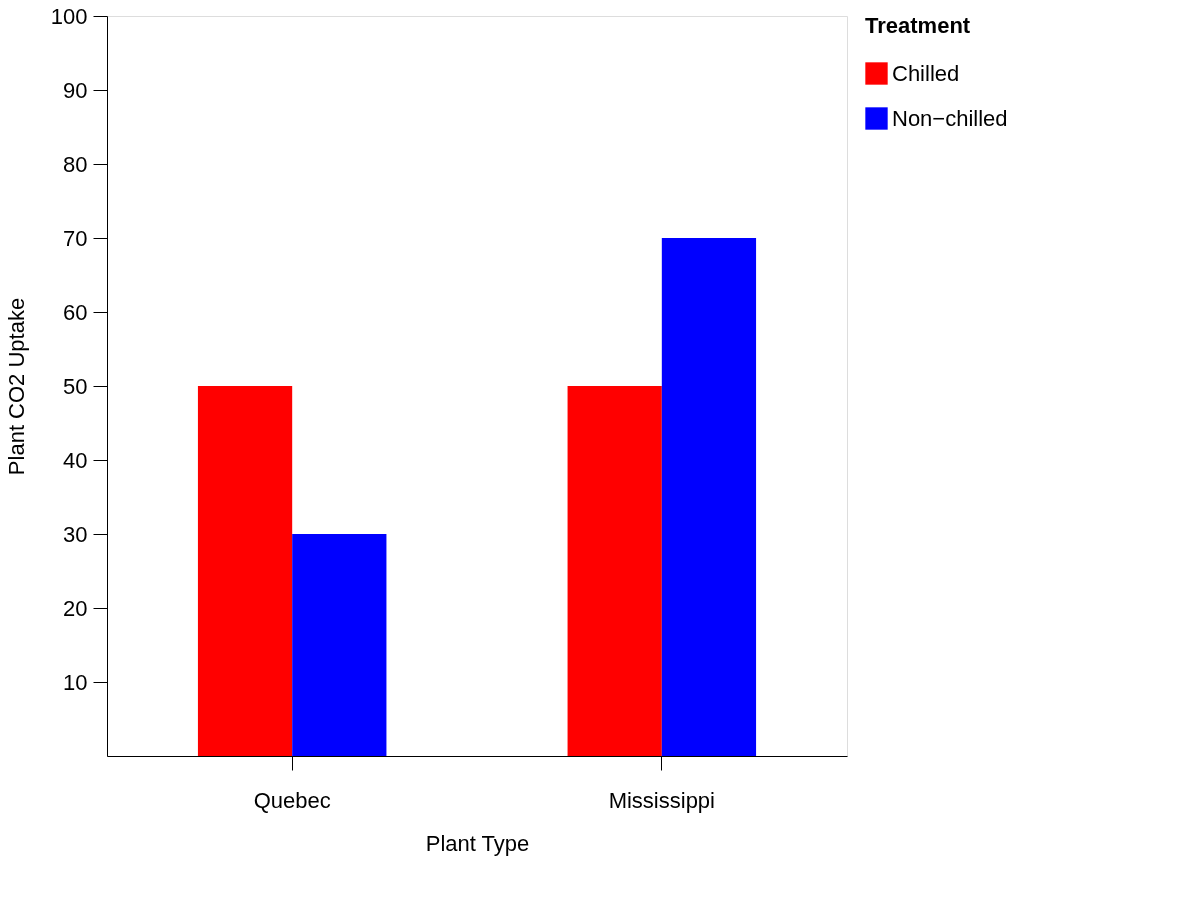 Image resolution: width=1185 pixels, height=898 pixels. Describe the element at coordinates (950, 118) in the screenshot. I see `legend-label: Non−chilled` at that location.